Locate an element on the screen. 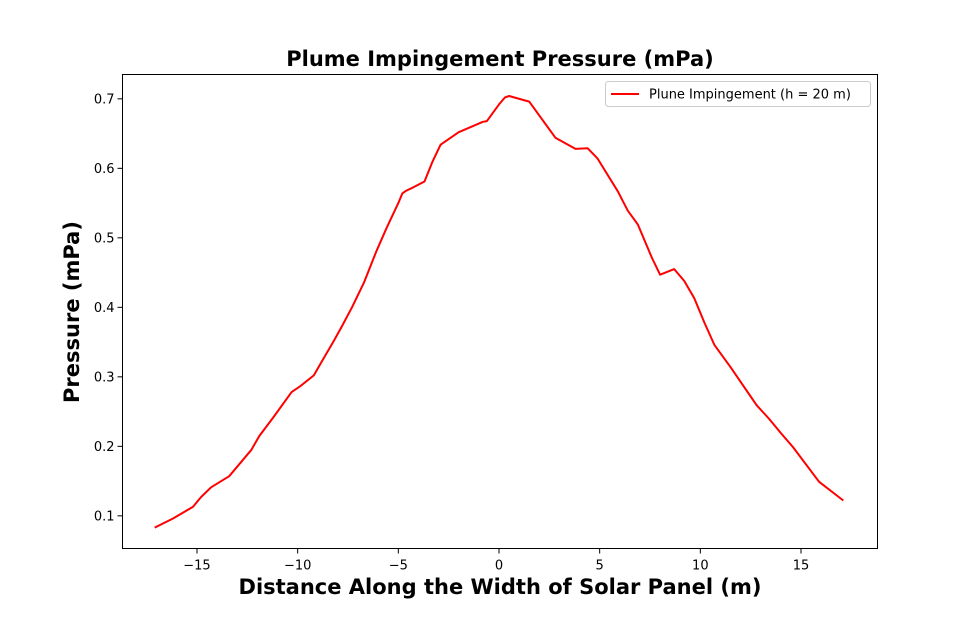 Image resolution: width=974 pixels, height=617 pixels. x-tick-label: −15 is located at coordinates (196, 566).